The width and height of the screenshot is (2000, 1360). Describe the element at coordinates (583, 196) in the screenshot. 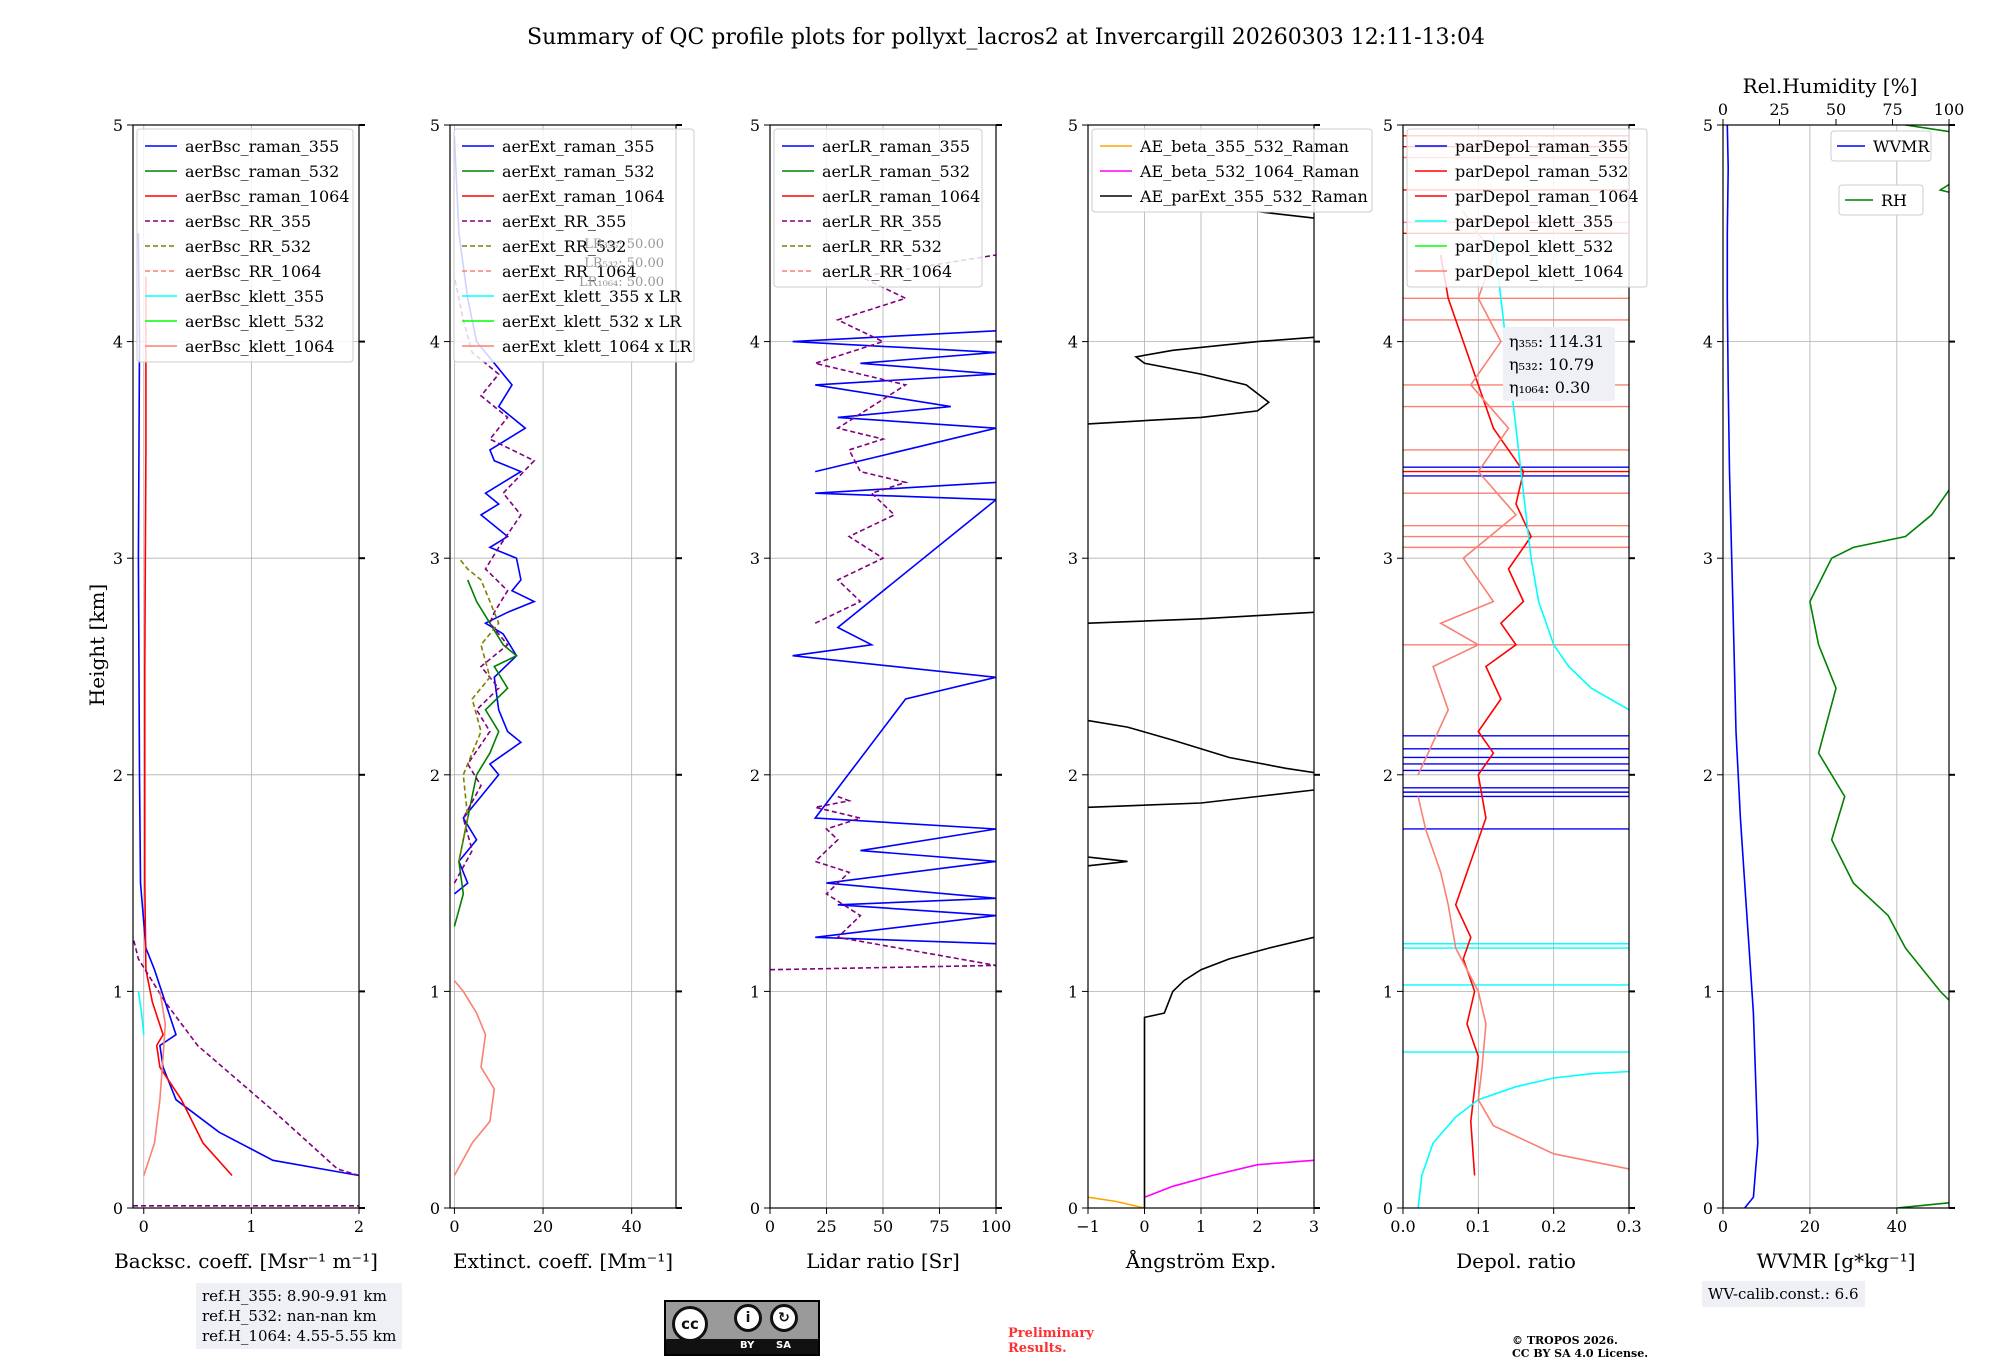

I see `legend-entry: aerExt_raman_1064` at that location.